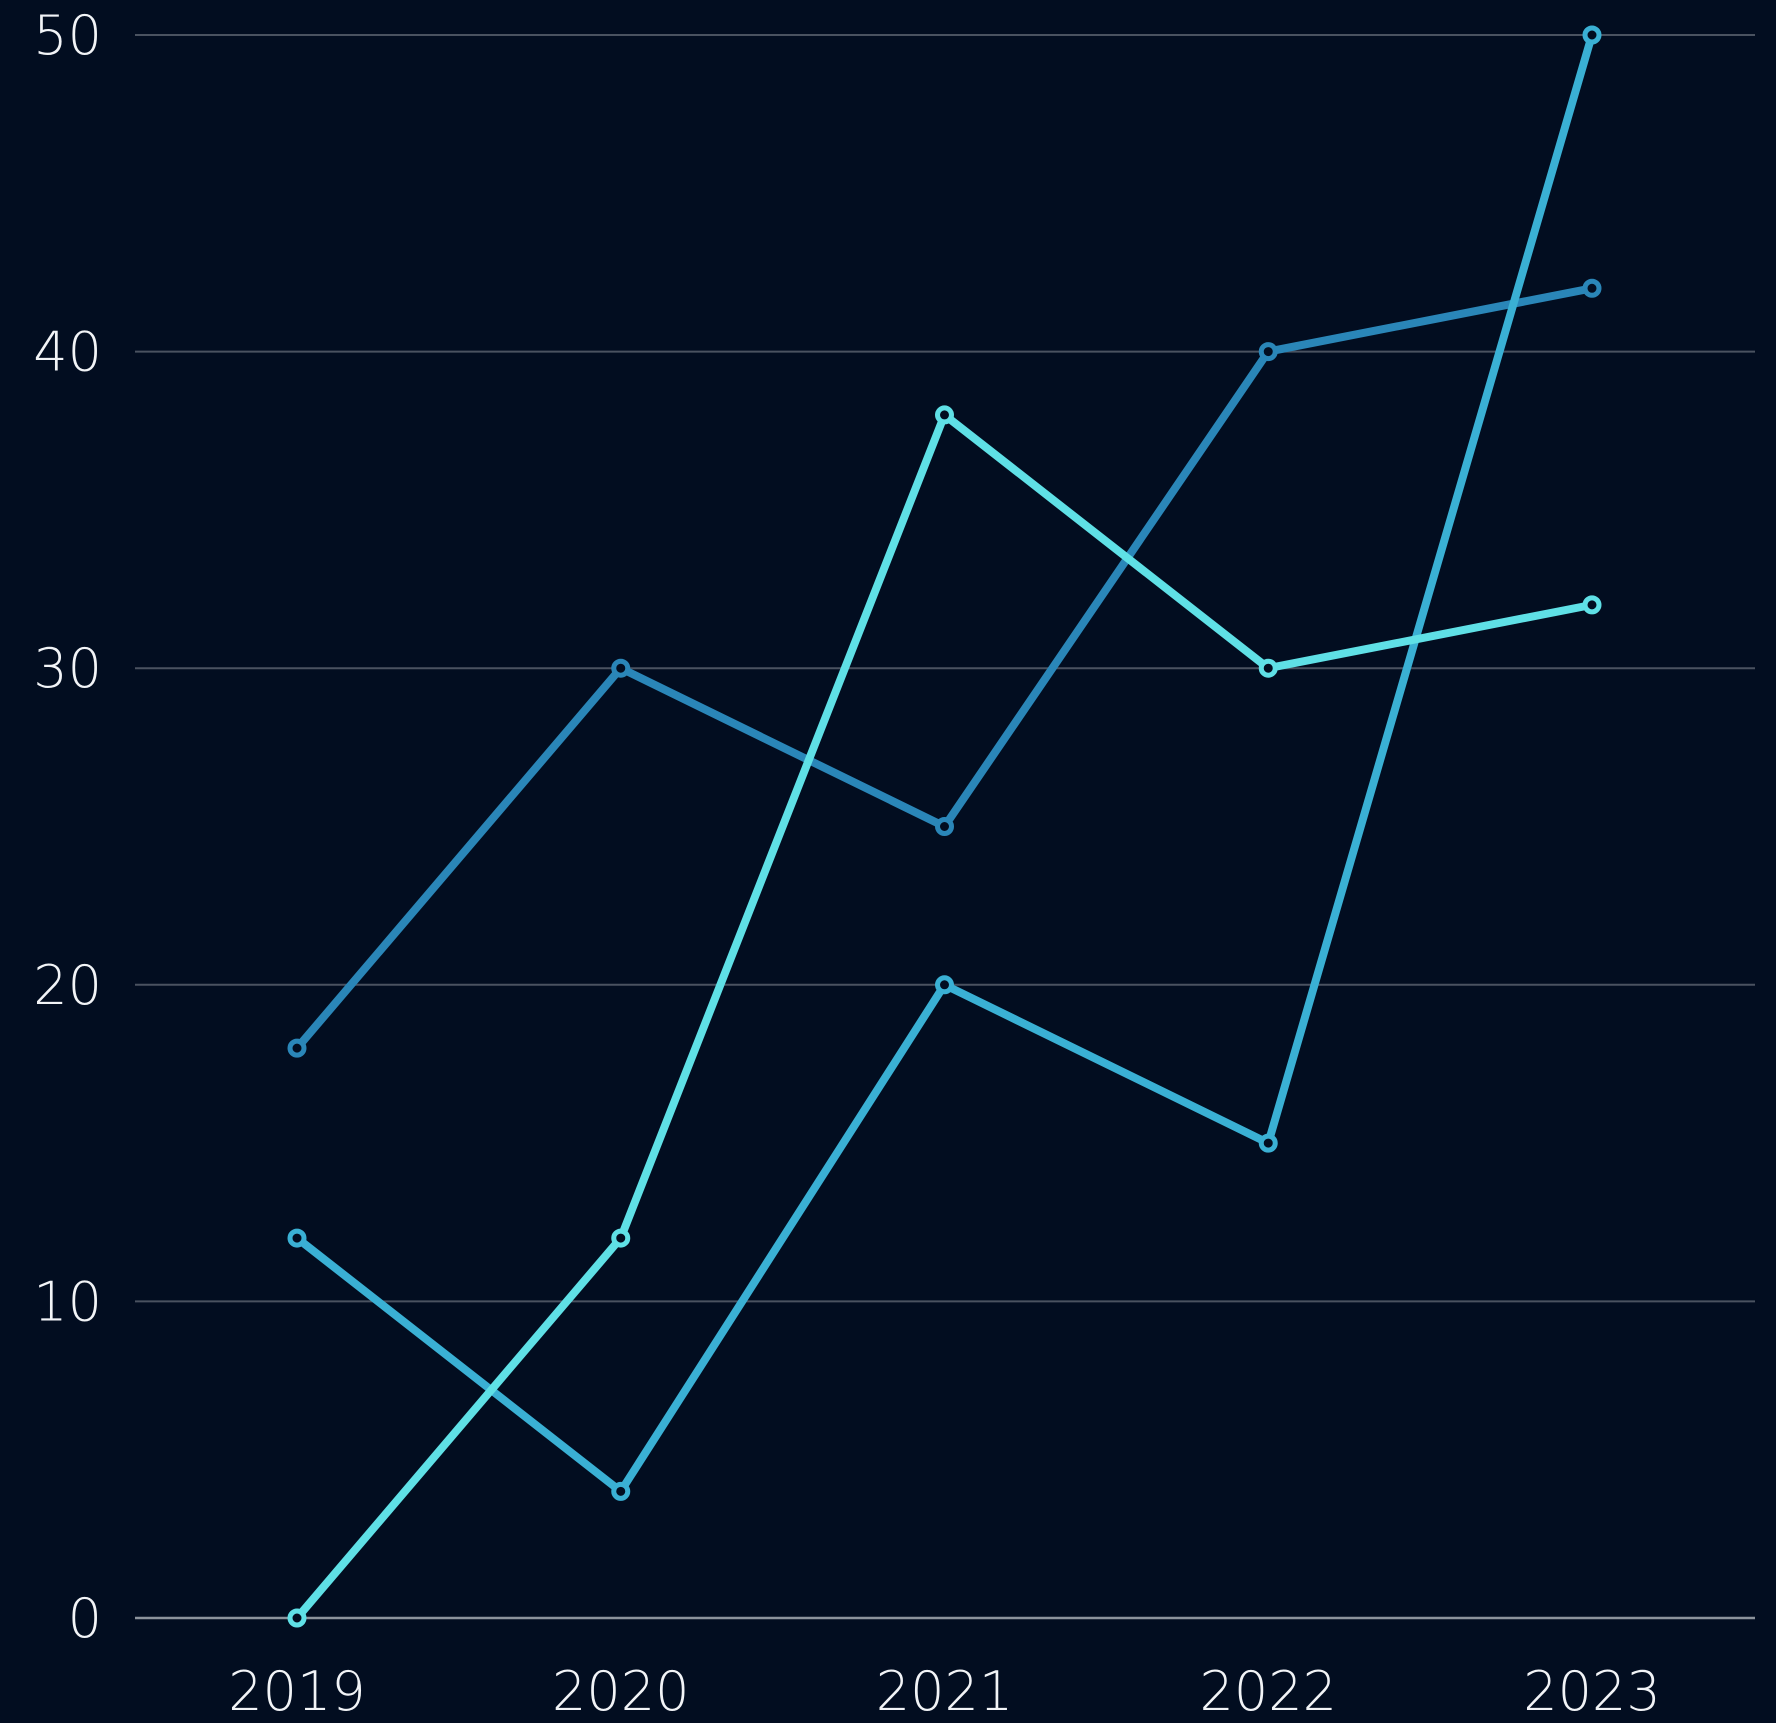 Image resolution: width=1776 pixels, height=1723 pixels. I want to click on x-axis-ticks: 2019 2020 2021 2022 2023, so click(944, 1691).